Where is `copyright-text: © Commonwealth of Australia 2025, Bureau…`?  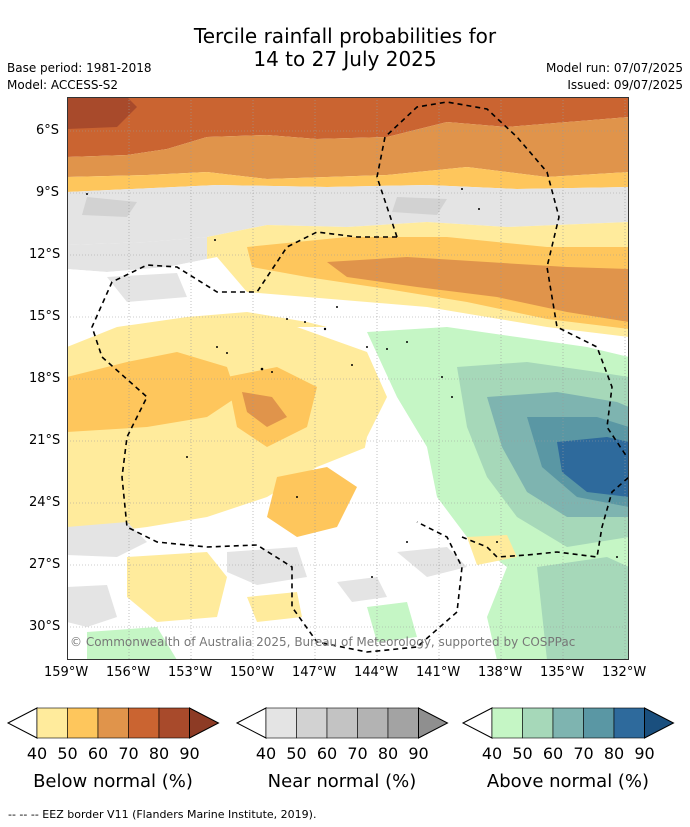 copyright-text: © Commonwealth of Australia 2025, Bureau… is located at coordinates (322, 642).